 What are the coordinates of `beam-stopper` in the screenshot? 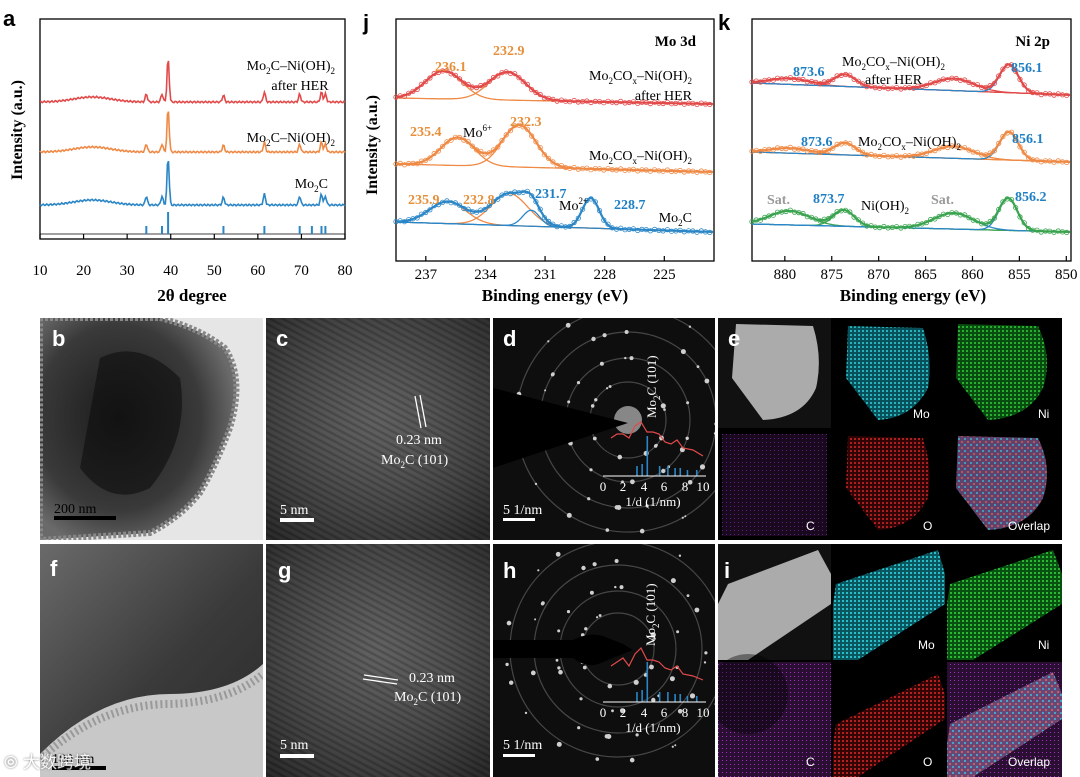 It's located at (563, 650).